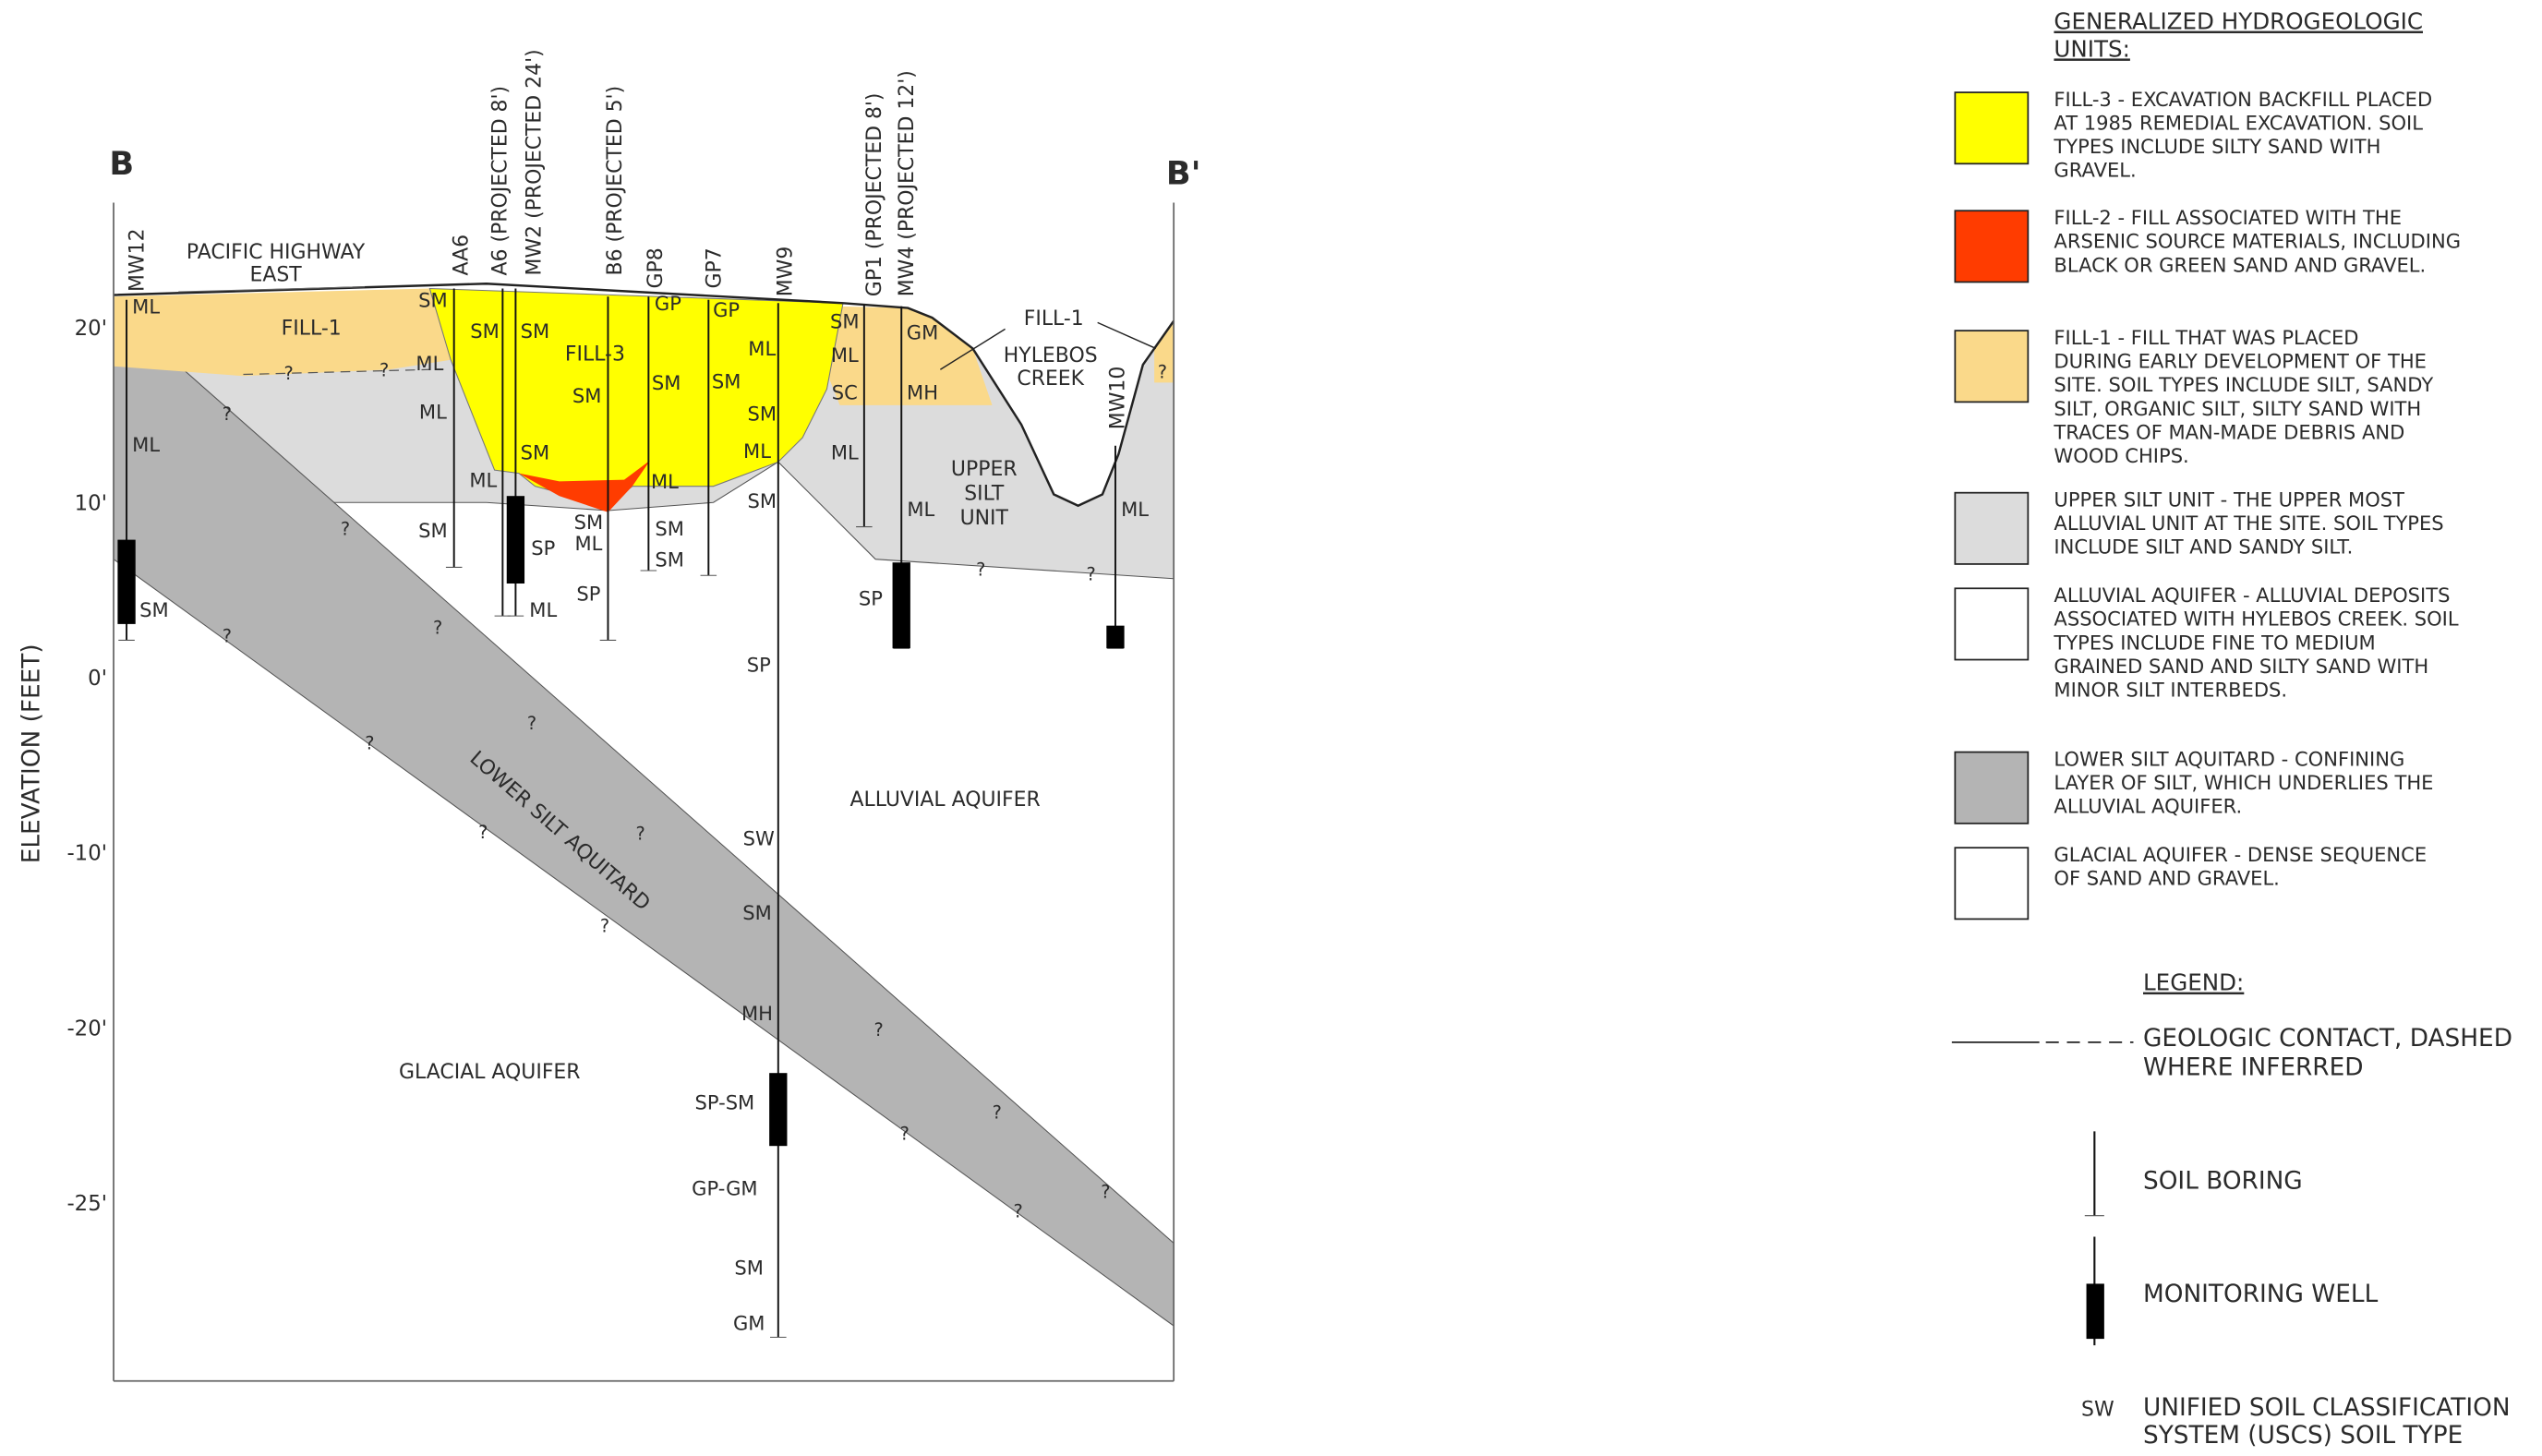  What do you see at coordinates (2095, 170) in the screenshot?
I see `unit-description: GRAVEL.` at bounding box center [2095, 170].